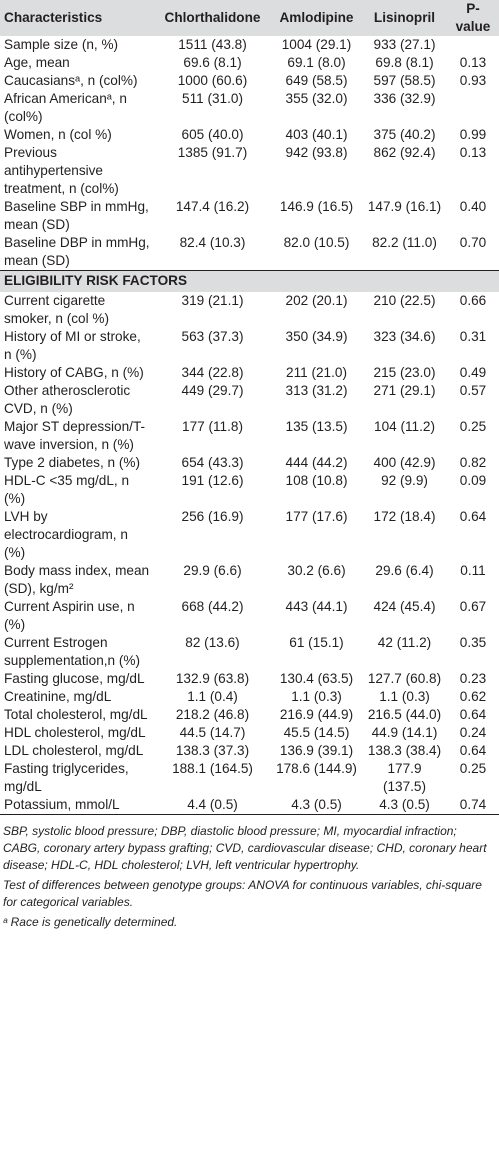 This screenshot has width=499, height=1150. What do you see at coordinates (473, 678) in the screenshot?
I see `p-value-cell: 0.23` at bounding box center [473, 678].